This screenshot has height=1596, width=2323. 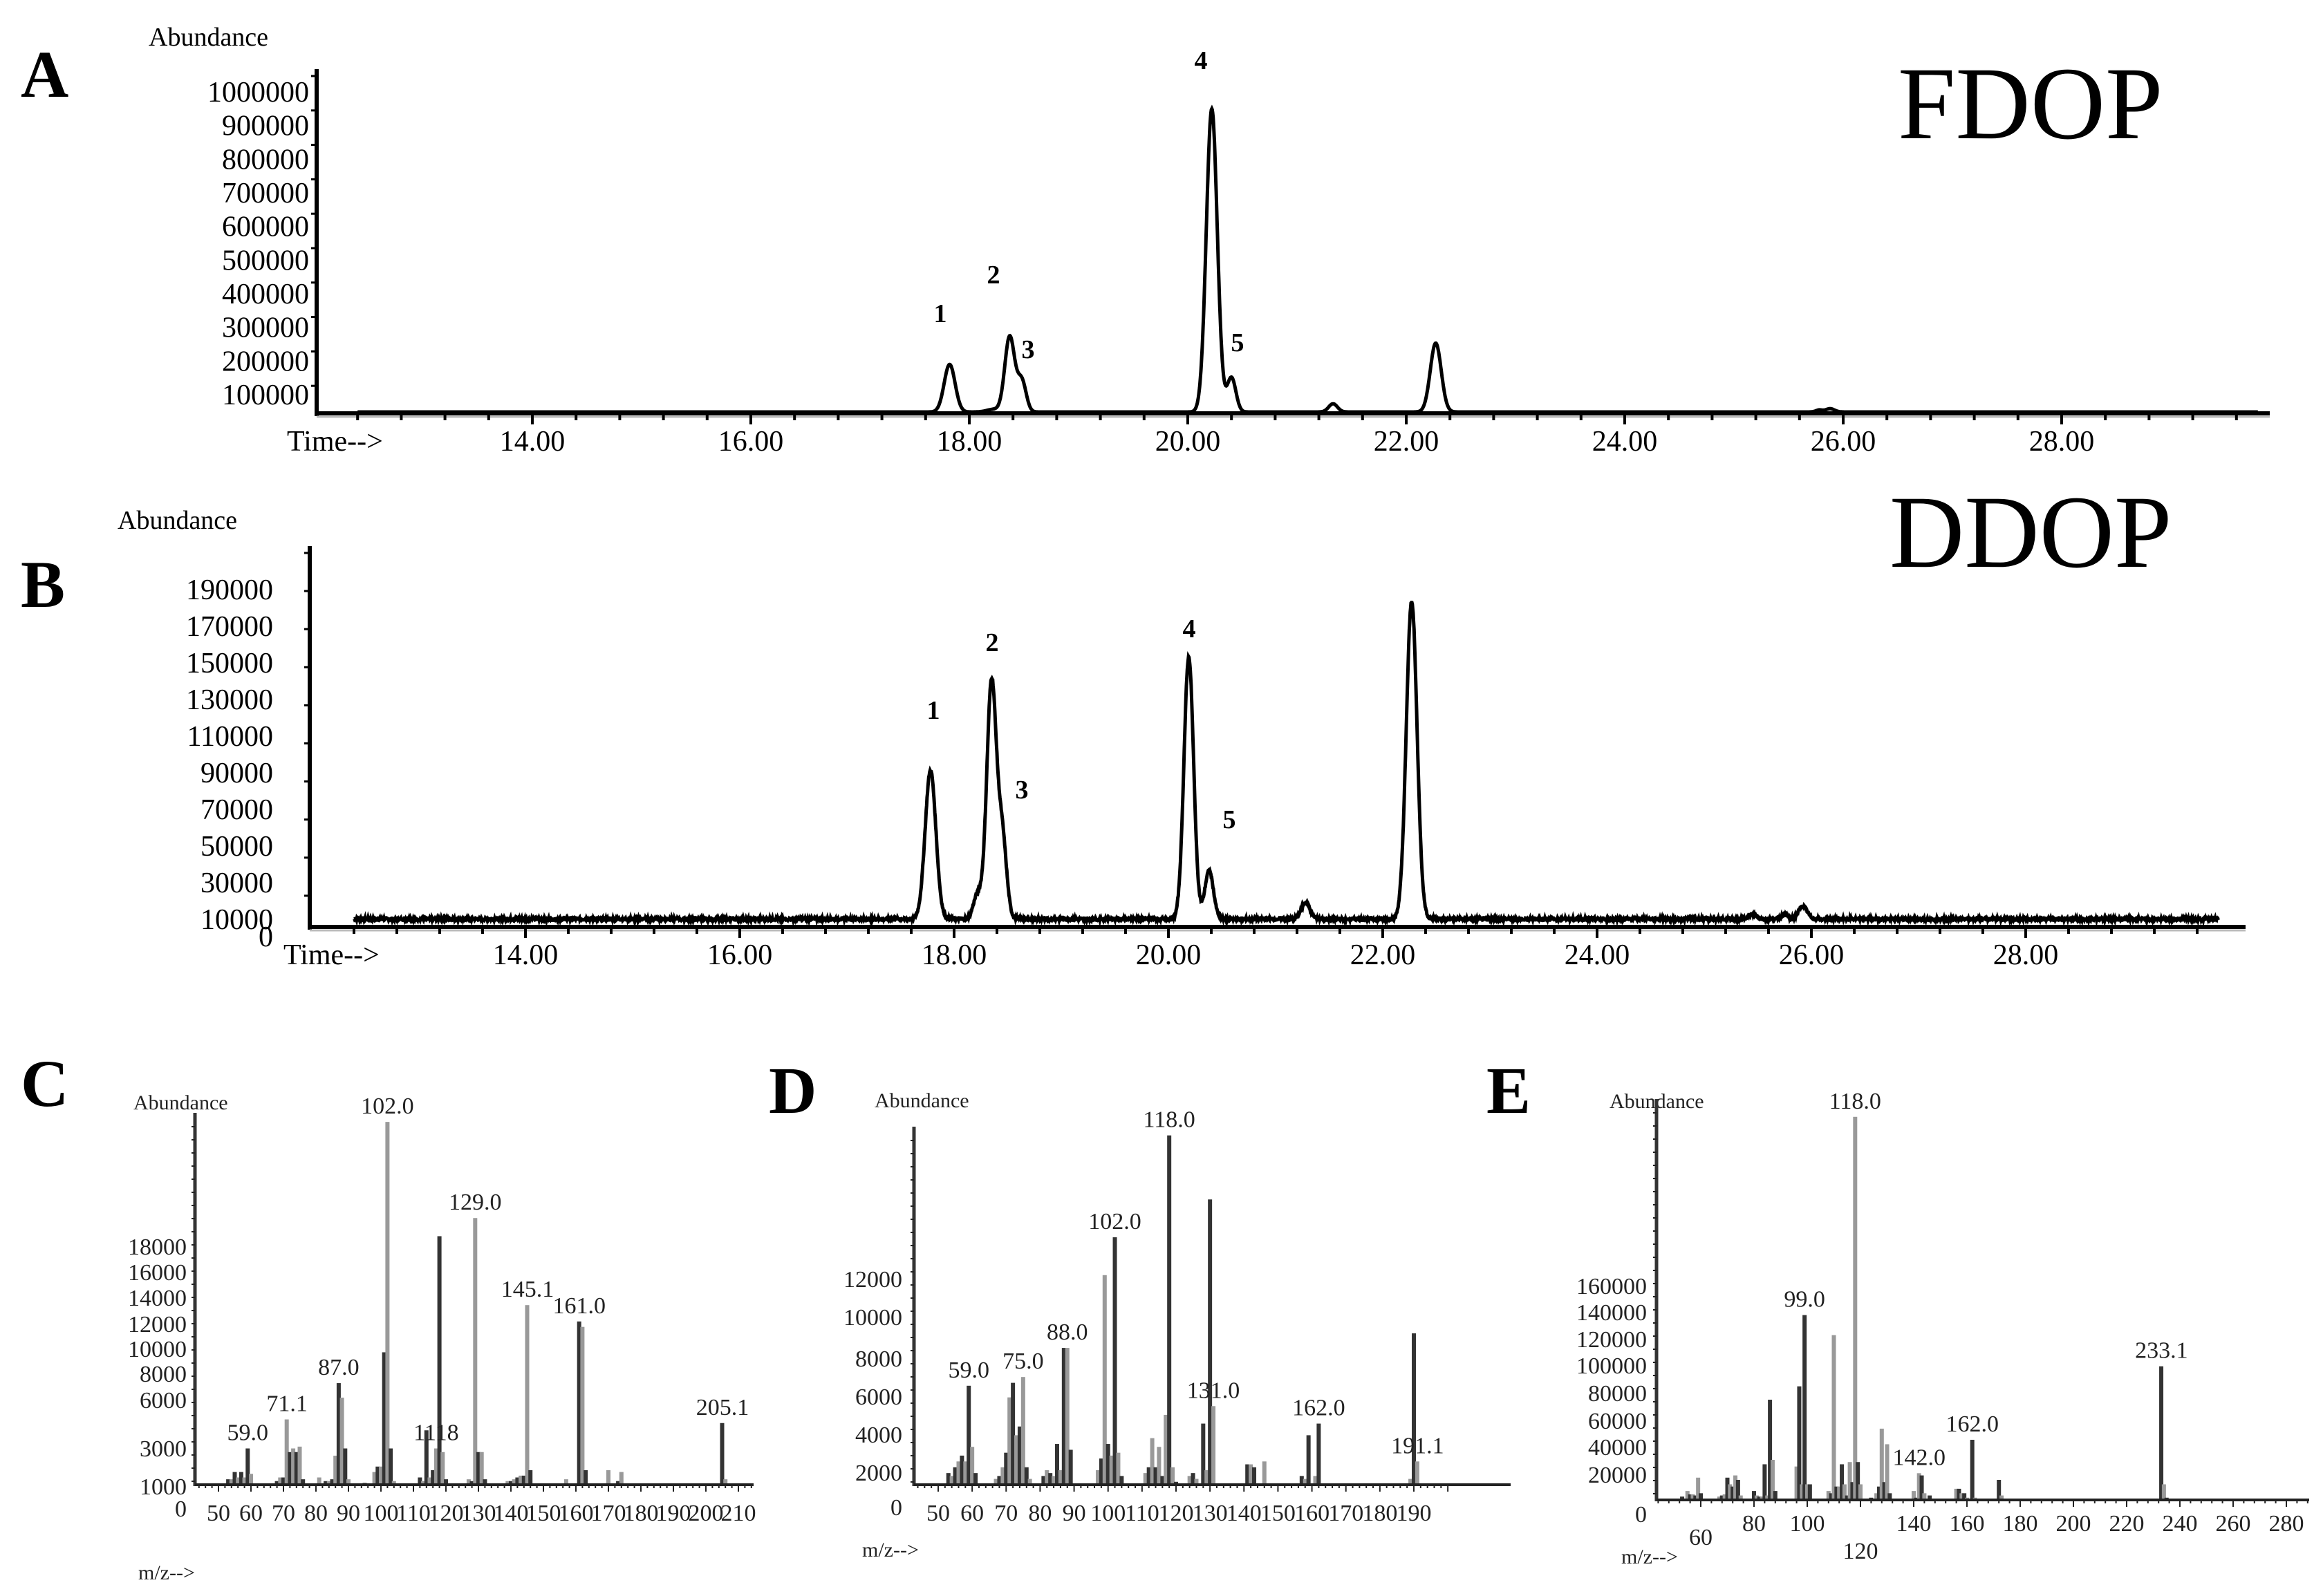 What do you see at coordinates (1213, 1390) in the screenshot?
I see `peak-mz-annotation: 131.0` at bounding box center [1213, 1390].